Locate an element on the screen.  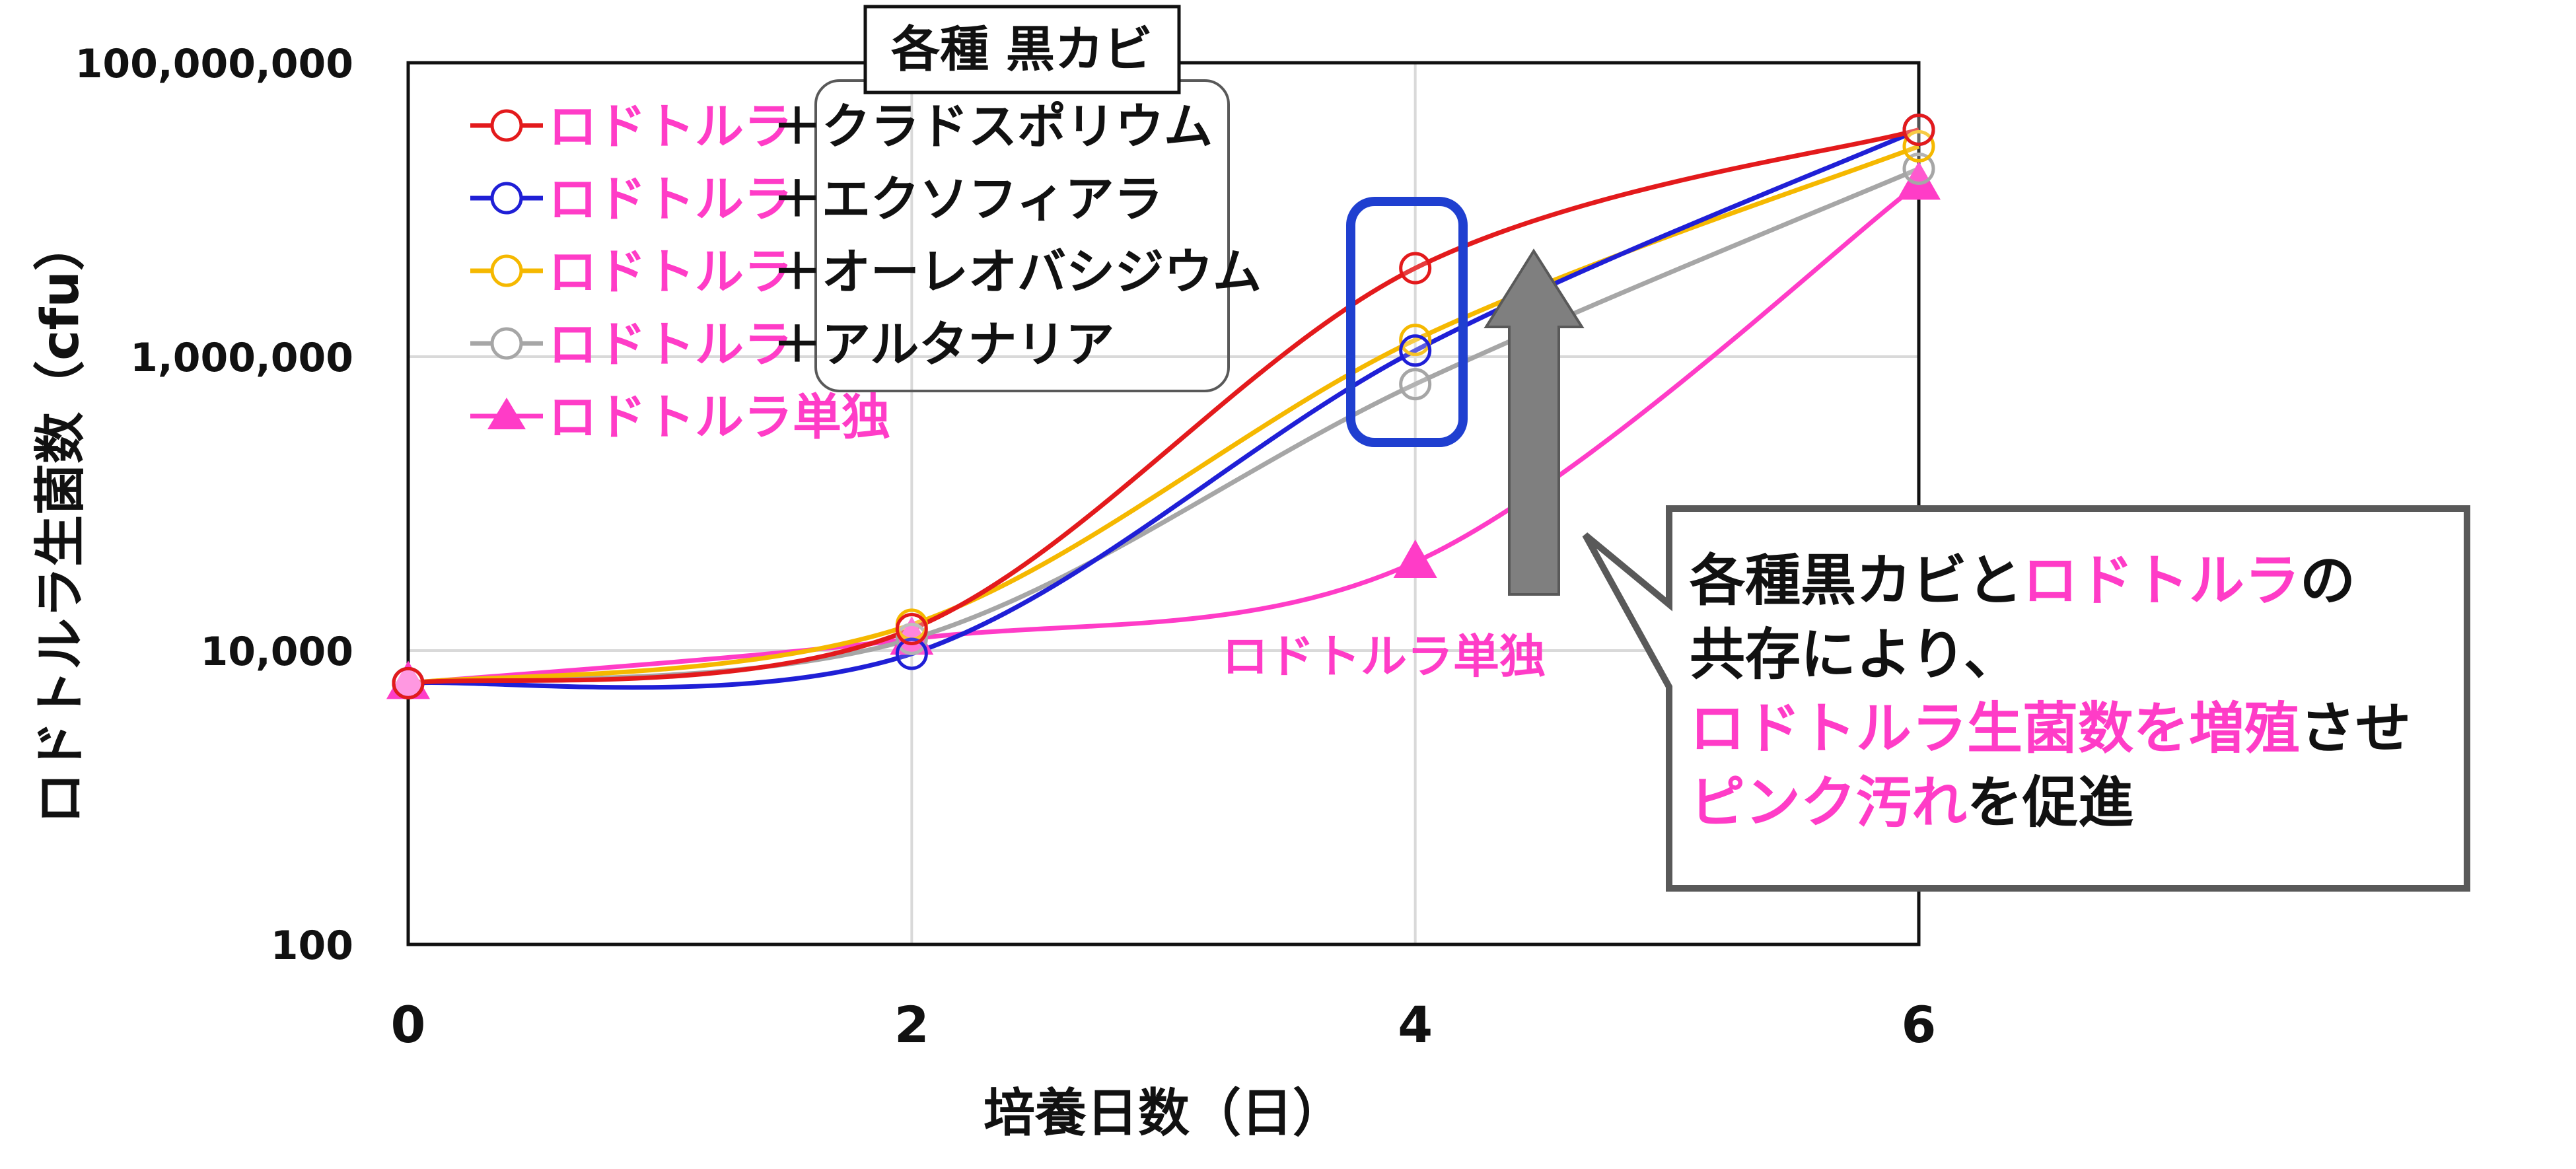
callout-text-segment: 共存により、 is located at coordinates (1855, 654).